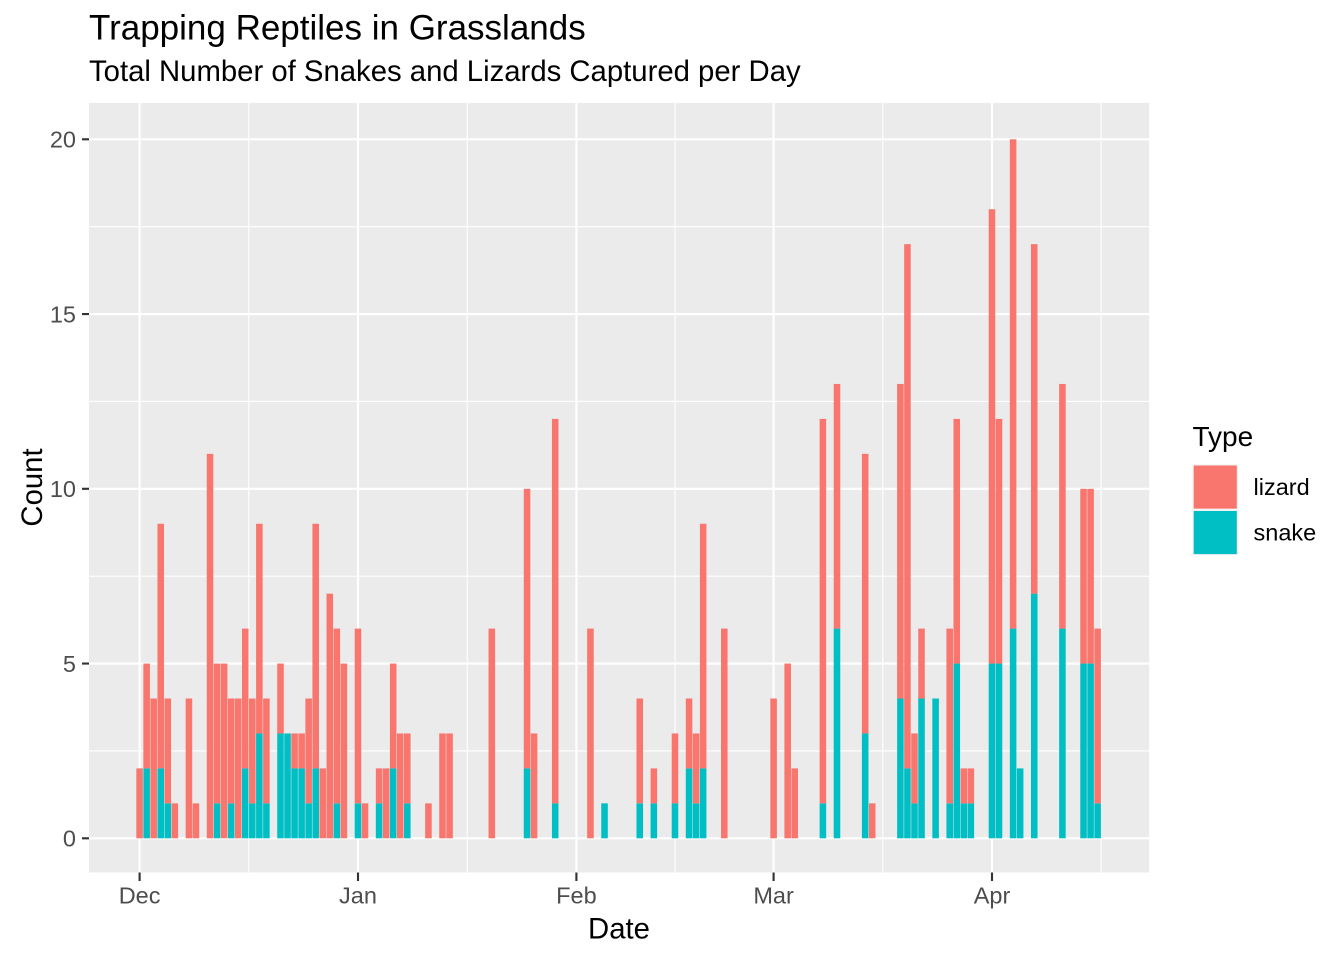  What do you see at coordinates (140, 896) in the screenshot?
I see `svg-text: Dec` at bounding box center [140, 896].